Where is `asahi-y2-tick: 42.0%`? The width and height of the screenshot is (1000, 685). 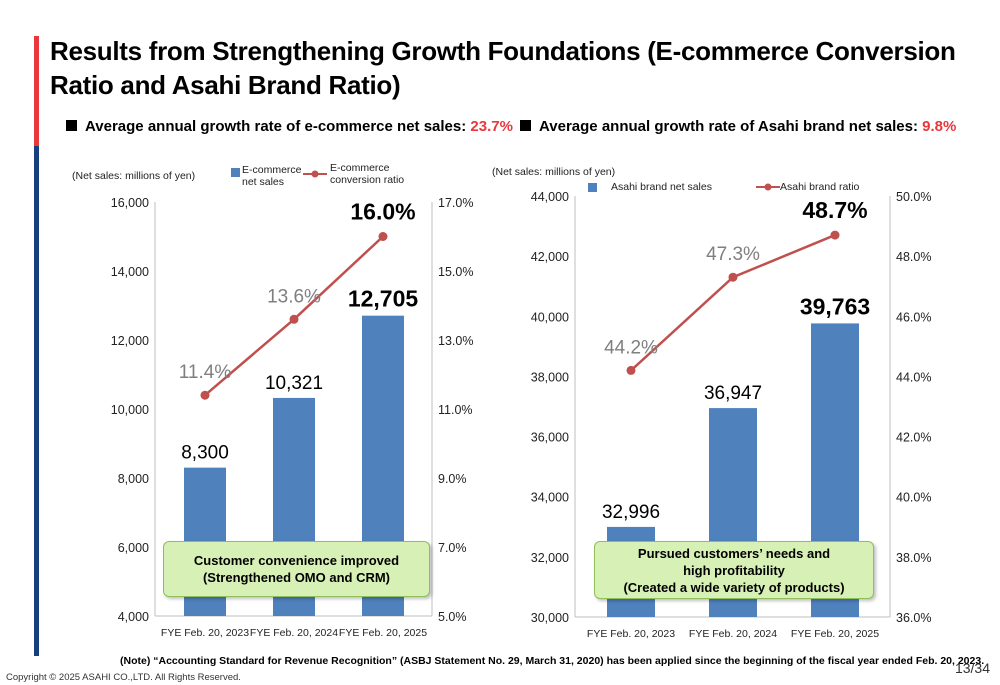 asahi-y2-tick: 42.0% is located at coordinates (913, 438).